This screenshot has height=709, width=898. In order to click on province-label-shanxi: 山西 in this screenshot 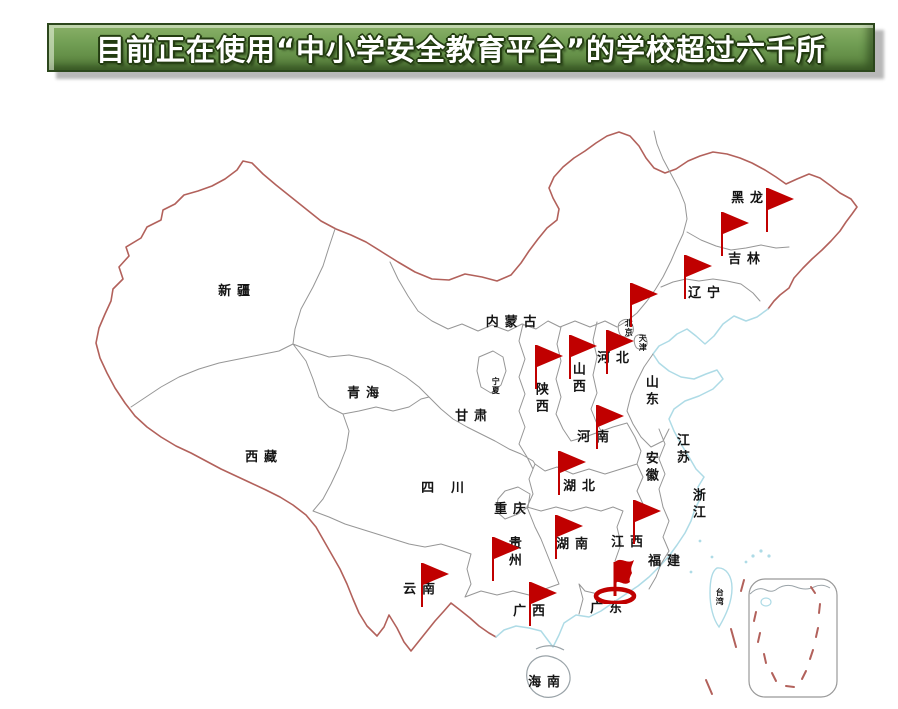, I will do `click(577, 379)`.